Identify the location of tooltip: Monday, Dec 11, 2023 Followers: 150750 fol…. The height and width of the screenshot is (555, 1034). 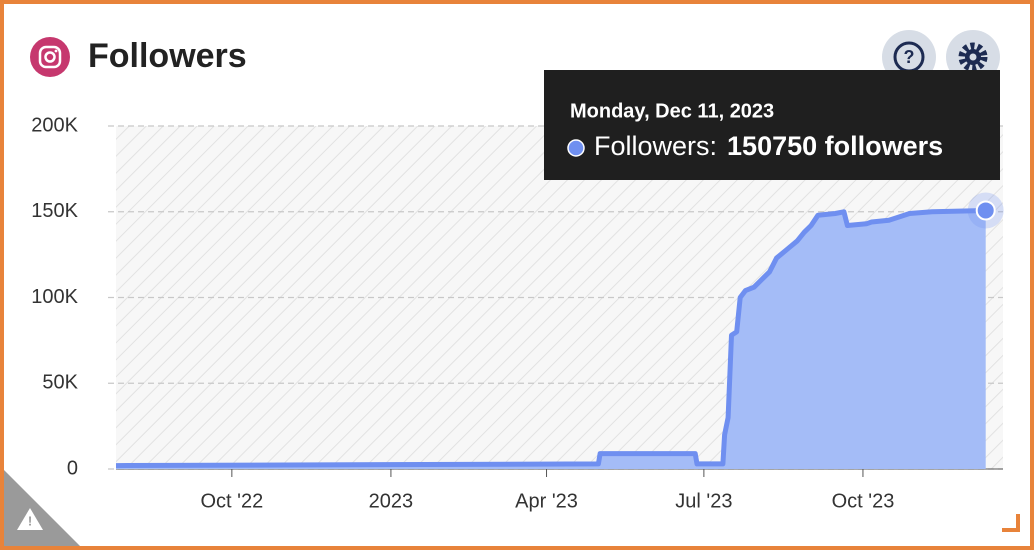
(772, 125).